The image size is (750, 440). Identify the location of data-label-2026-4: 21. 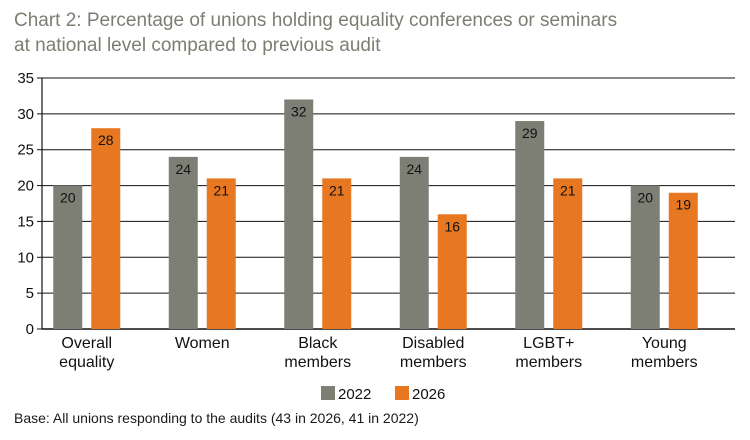
(568, 190).